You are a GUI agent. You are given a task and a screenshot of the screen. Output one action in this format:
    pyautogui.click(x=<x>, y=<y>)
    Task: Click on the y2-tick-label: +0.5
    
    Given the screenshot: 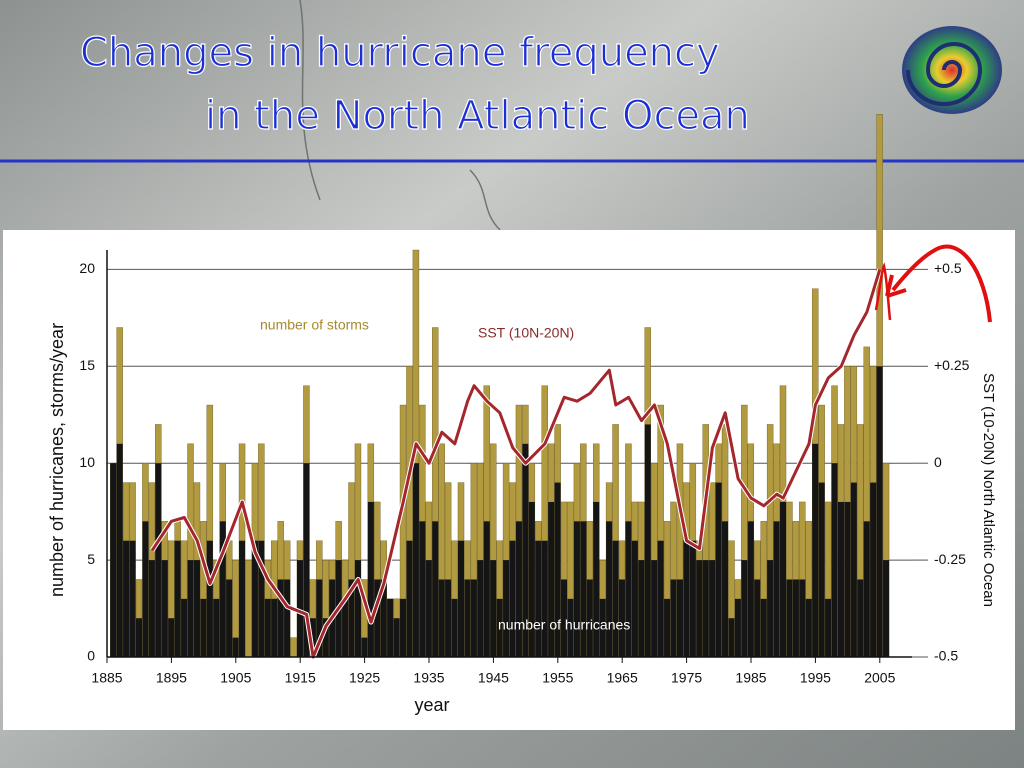 What is the action you would take?
    pyautogui.click(x=948, y=268)
    